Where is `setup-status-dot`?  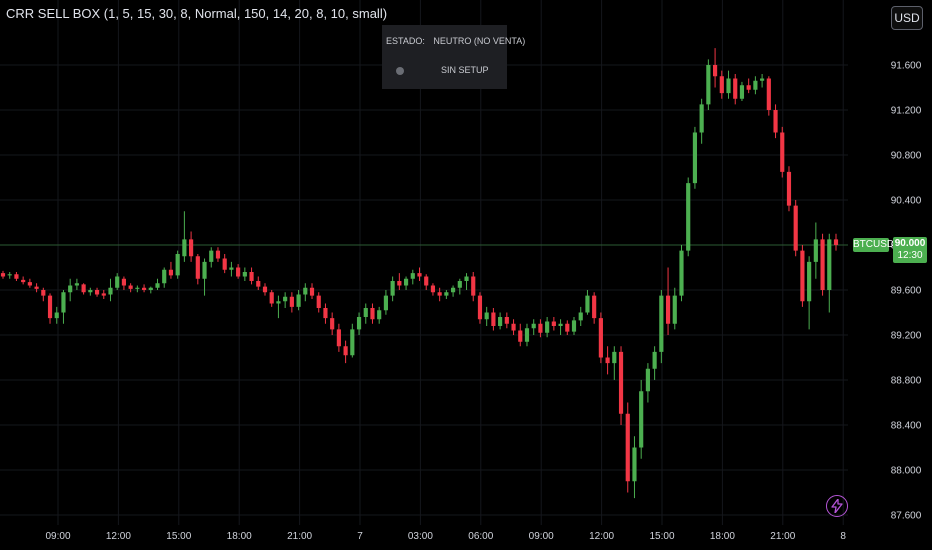
setup-status-dot is located at coordinates (400, 71).